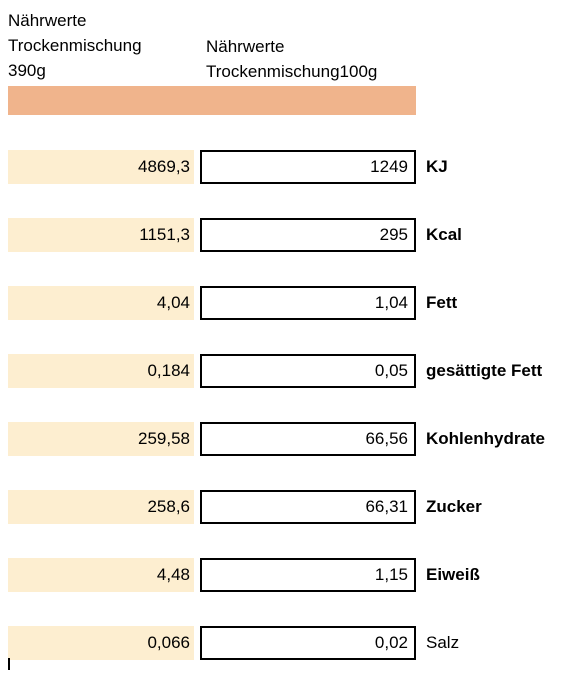 This screenshot has height=674, width=568. I want to click on value-100g: 0,02, so click(308, 643).